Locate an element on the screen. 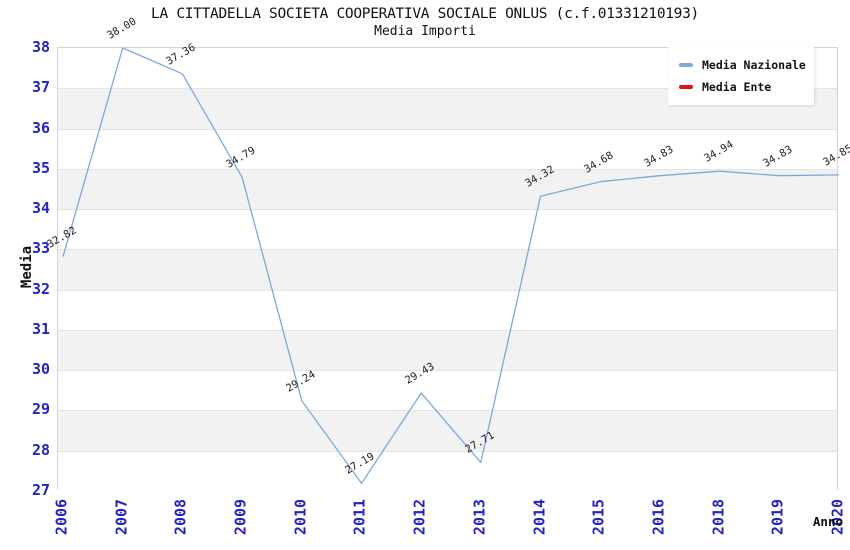  x-tick-label: 2008 is located at coordinates (180, 517).